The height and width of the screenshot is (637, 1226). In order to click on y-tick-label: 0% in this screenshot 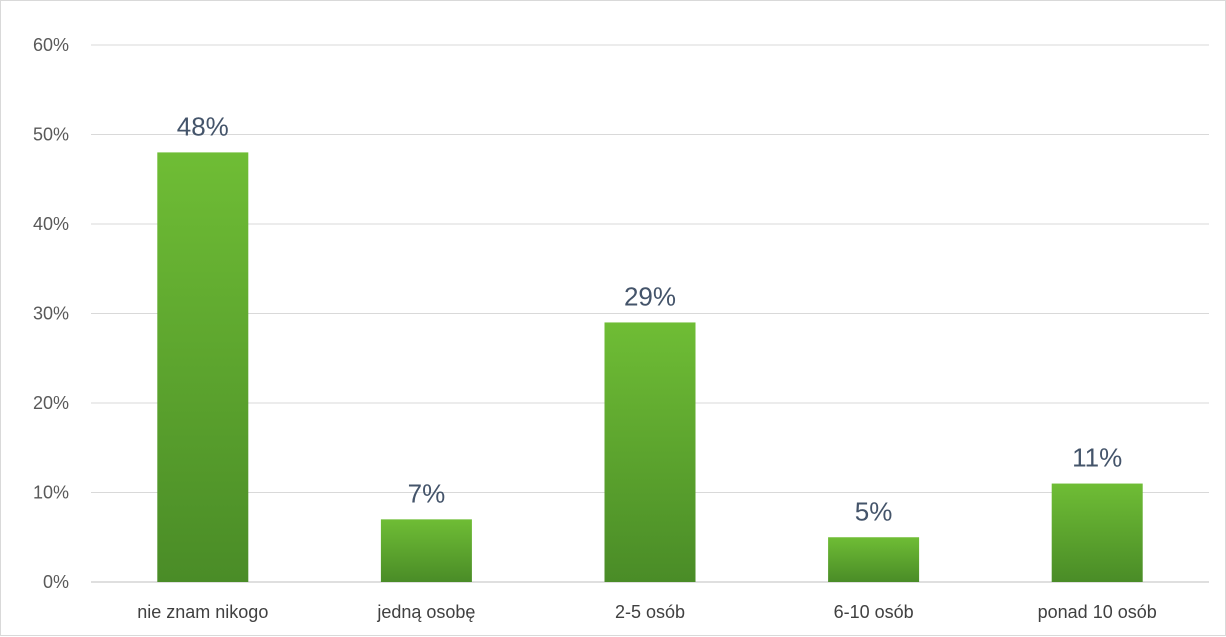, I will do `click(56, 582)`.